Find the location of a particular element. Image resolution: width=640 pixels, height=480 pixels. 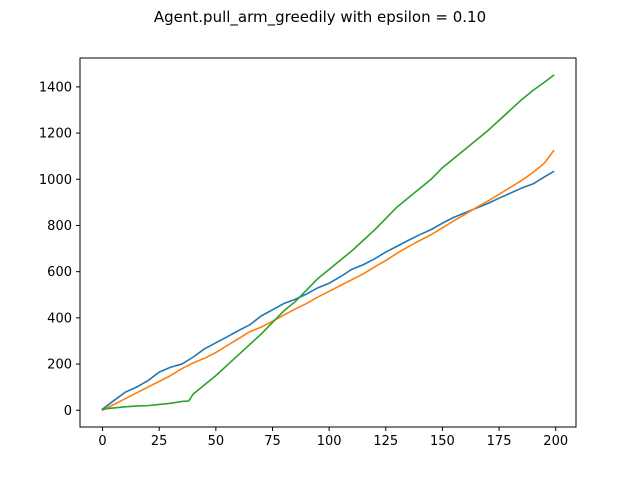

y-axis: 0 200 400 600 800 1000 1200 1400 is located at coordinates (59, 249).